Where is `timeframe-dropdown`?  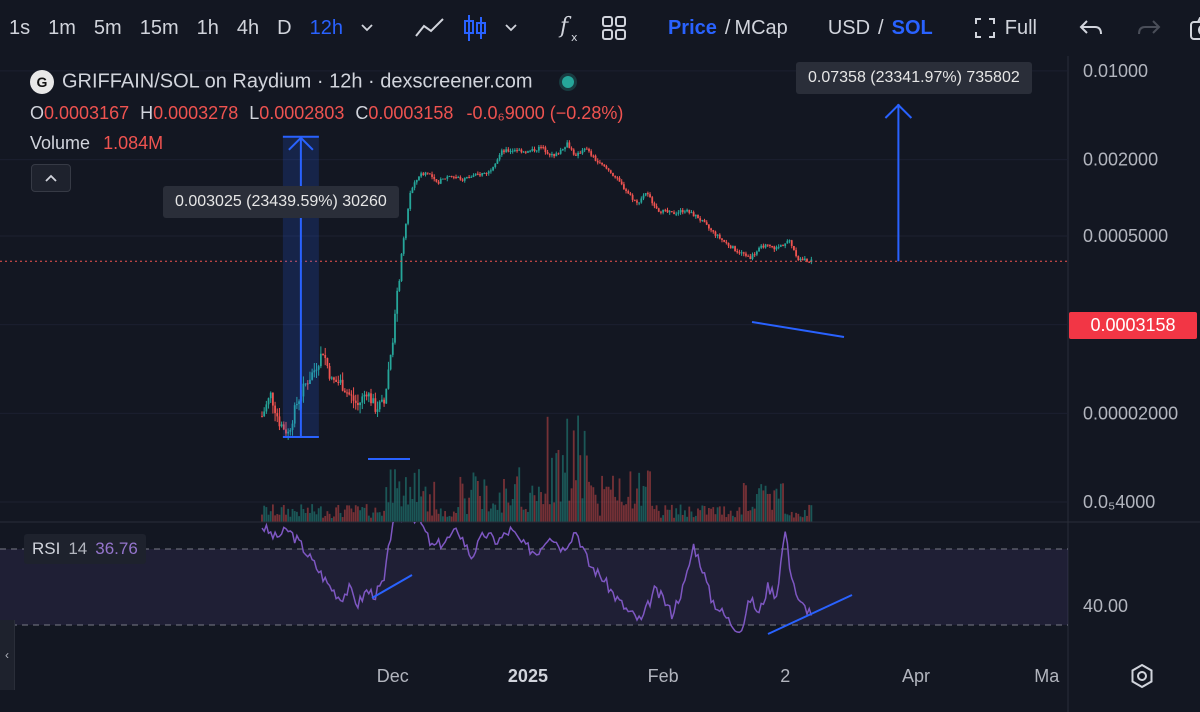
timeframe-dropdown is located at coordinates (367, 28).